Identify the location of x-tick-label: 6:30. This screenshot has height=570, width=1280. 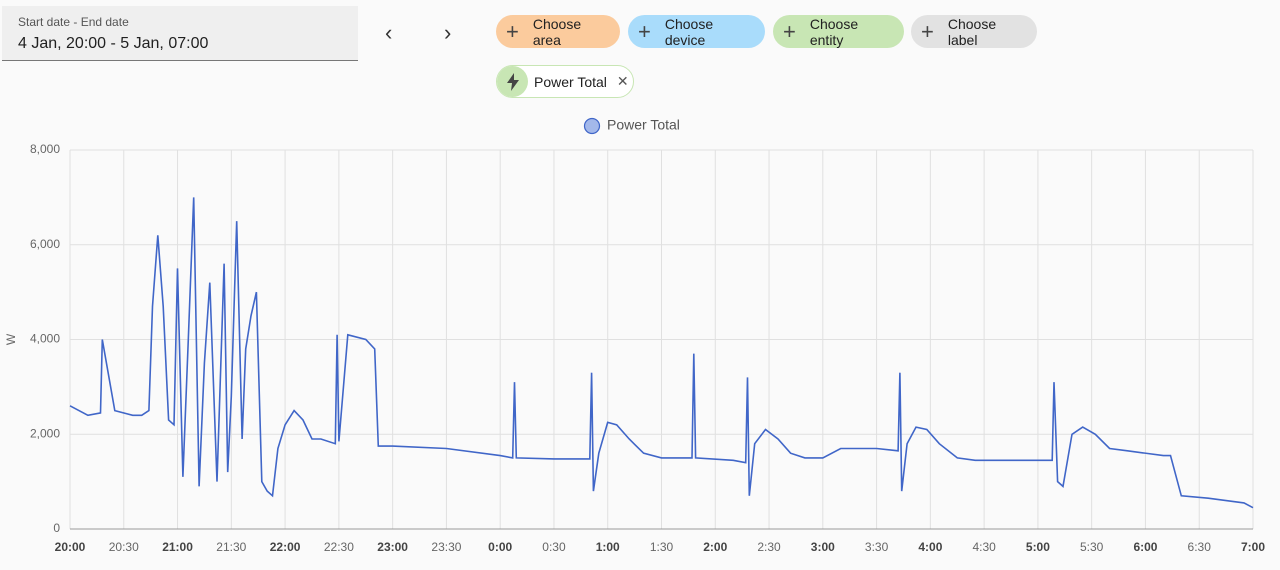
(1200, 547).